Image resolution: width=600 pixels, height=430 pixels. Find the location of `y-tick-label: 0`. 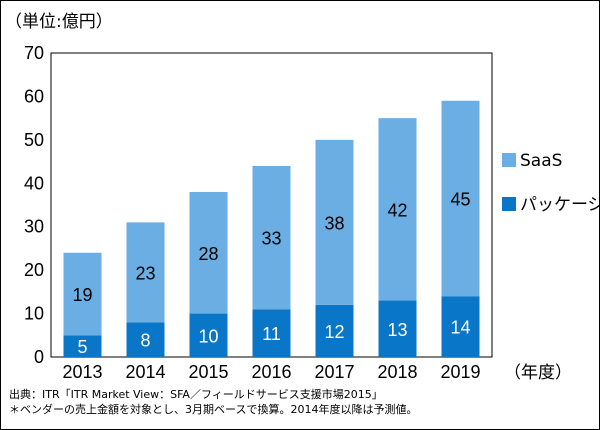

y-tick-label: 0 is located at coordinates (39, 357).